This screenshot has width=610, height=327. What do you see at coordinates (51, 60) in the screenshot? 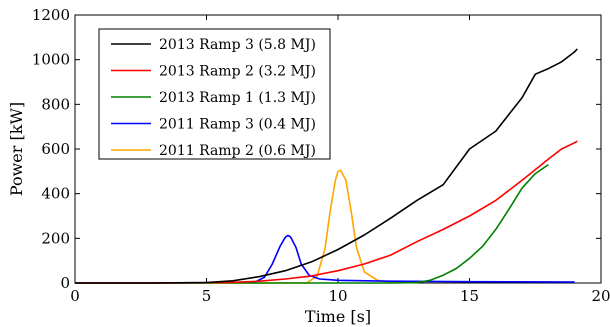
I see `y-tick-label: 1000` at bounding box center [51, 60].